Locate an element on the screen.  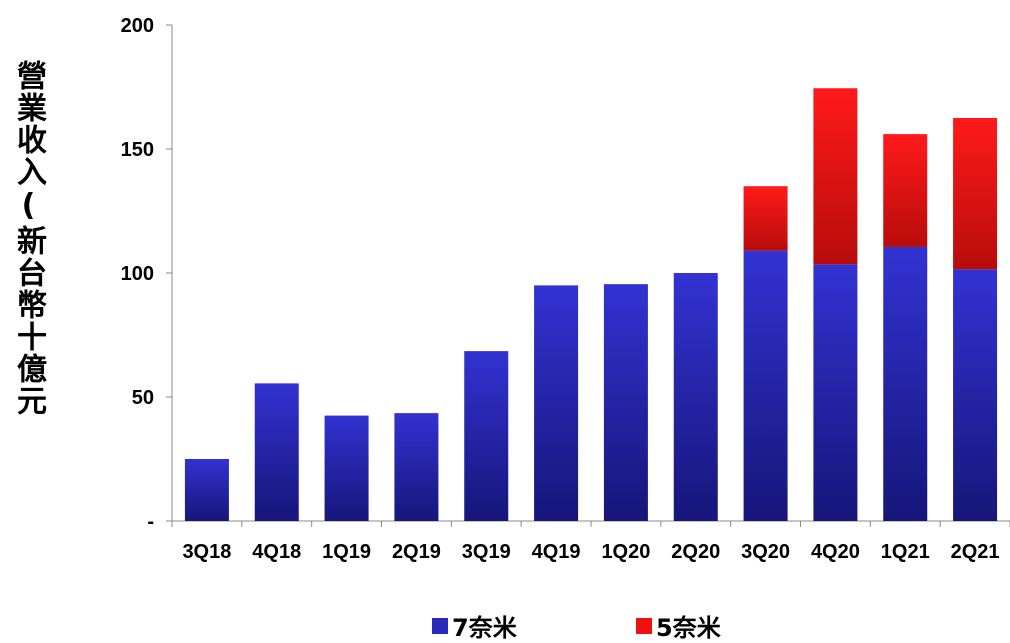
bar-5nm-3Q20 is located at coordinates (765, 218).